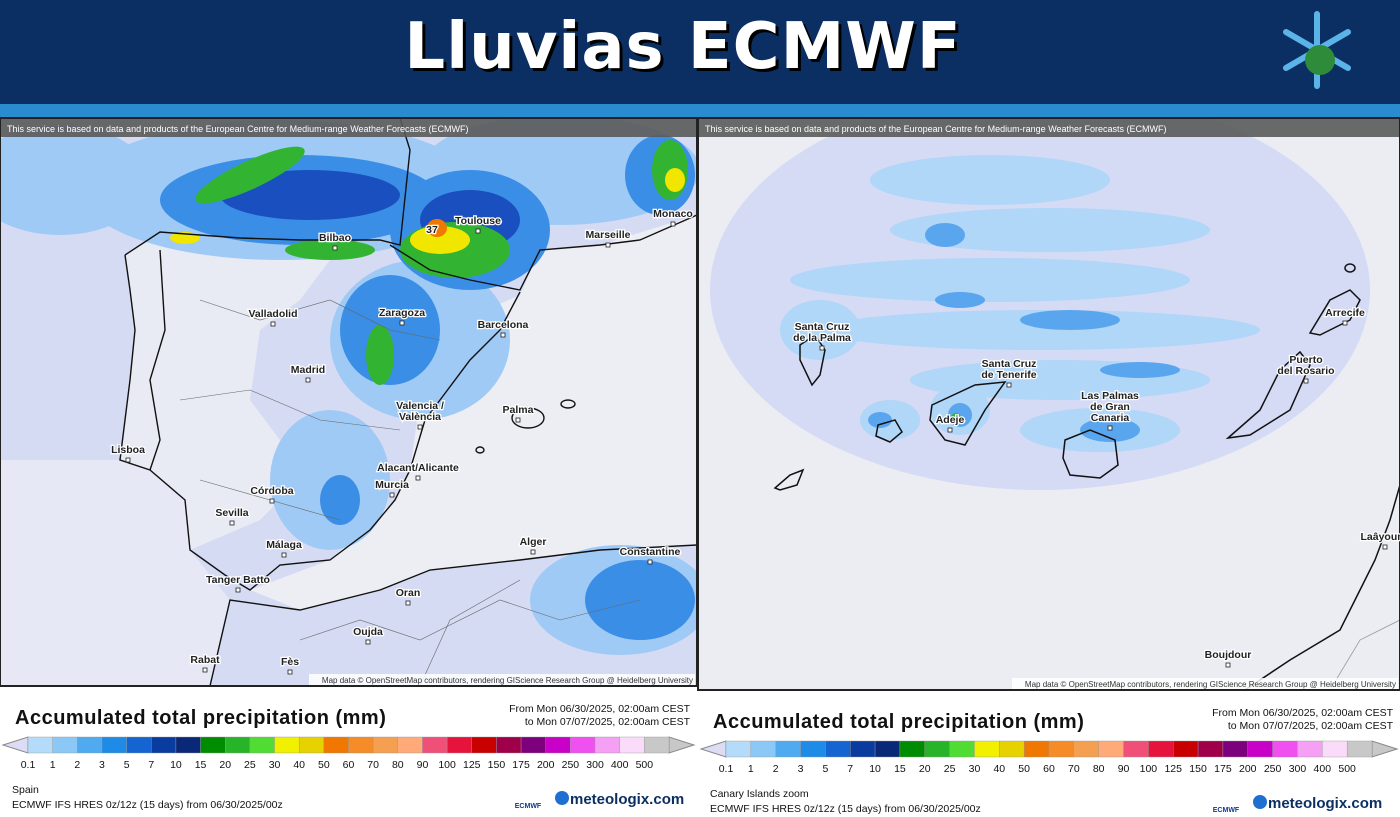 The image size is (1400, 817). I want to click on place-label: de la Palma, so click(822, 338).